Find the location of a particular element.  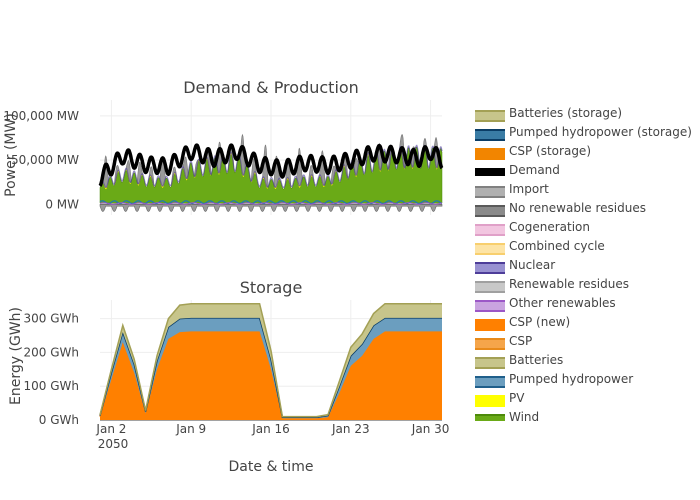

storage-stacked-areas is located at coordinates (270, 361).